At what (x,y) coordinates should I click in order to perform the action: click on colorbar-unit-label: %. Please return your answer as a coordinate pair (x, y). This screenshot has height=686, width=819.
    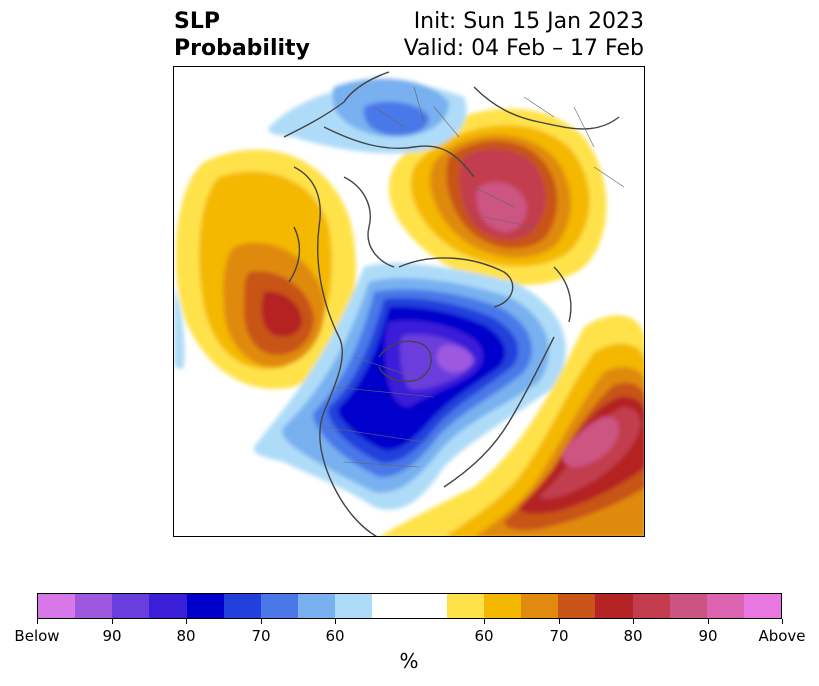
    Looking at the image, I should click on (409, 661).